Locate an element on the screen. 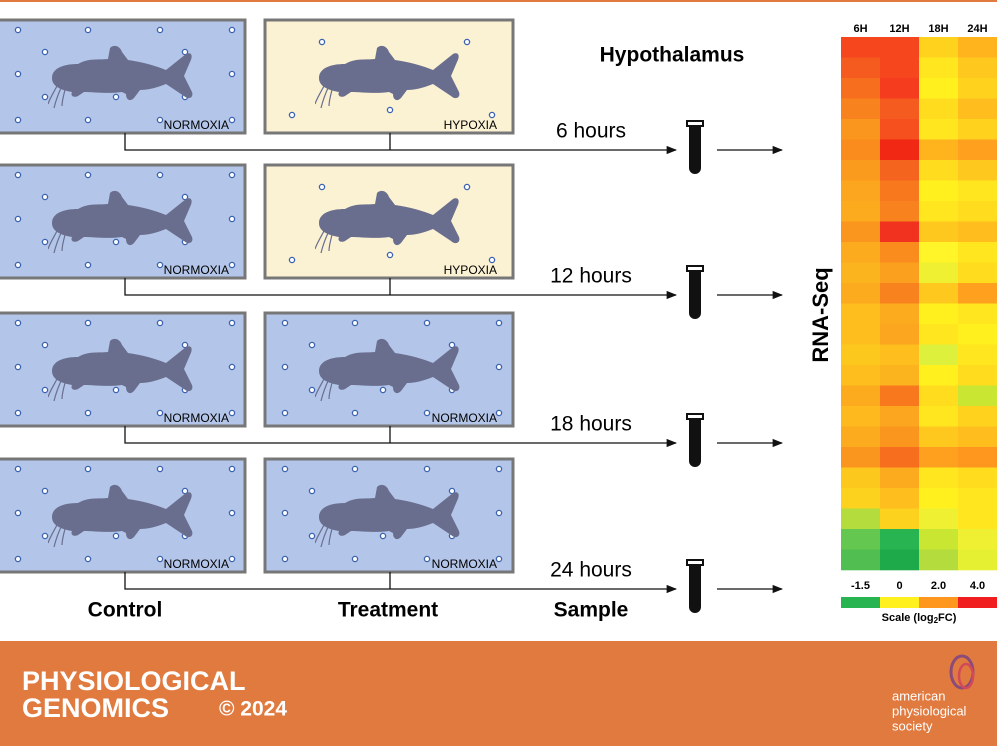  tank-condition: NORMOXIA is located at coordinates (464, 418).